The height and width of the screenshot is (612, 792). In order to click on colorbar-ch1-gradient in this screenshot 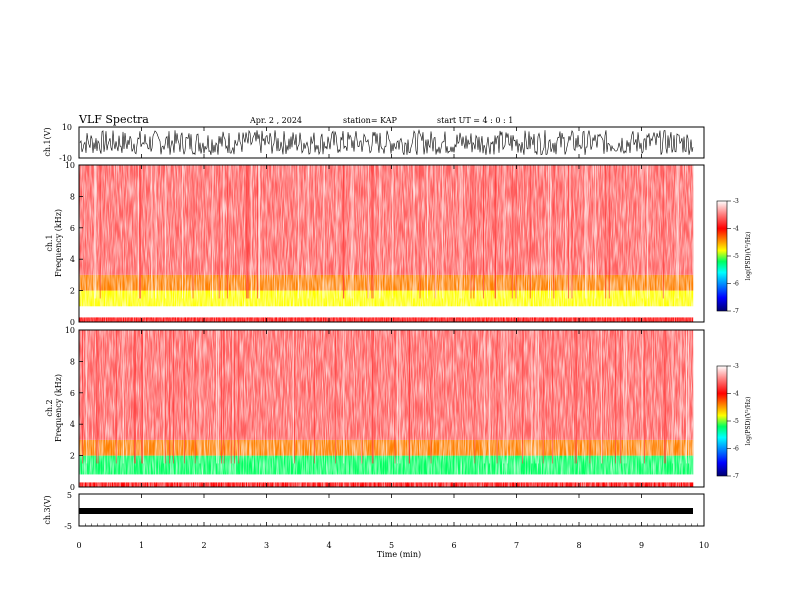, I will do `click(722, 256)`.